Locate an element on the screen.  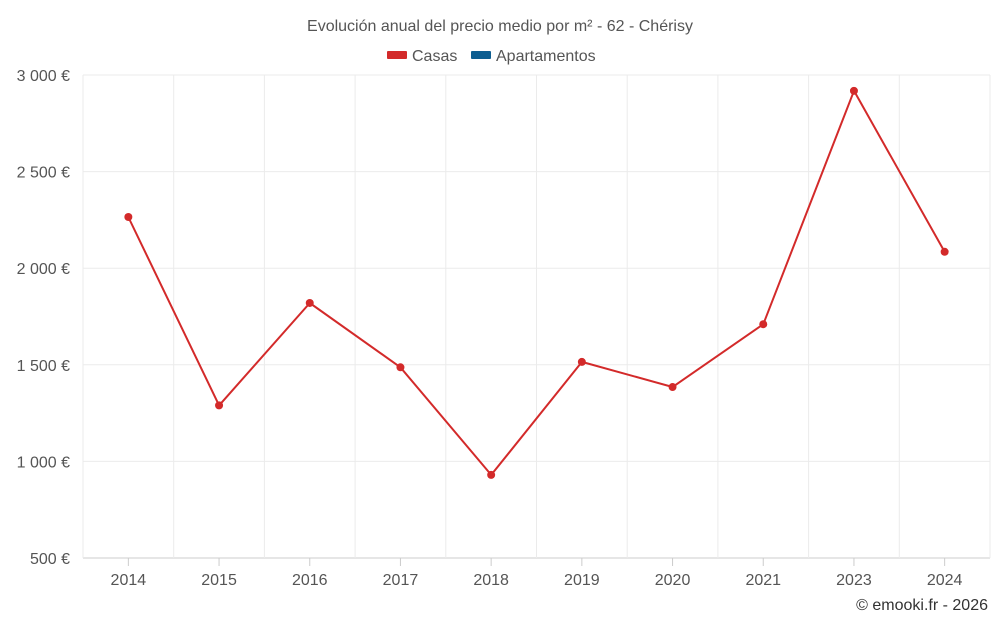
legend-label-apartamentos: Apartamentos is located at coordinates (546, 56).